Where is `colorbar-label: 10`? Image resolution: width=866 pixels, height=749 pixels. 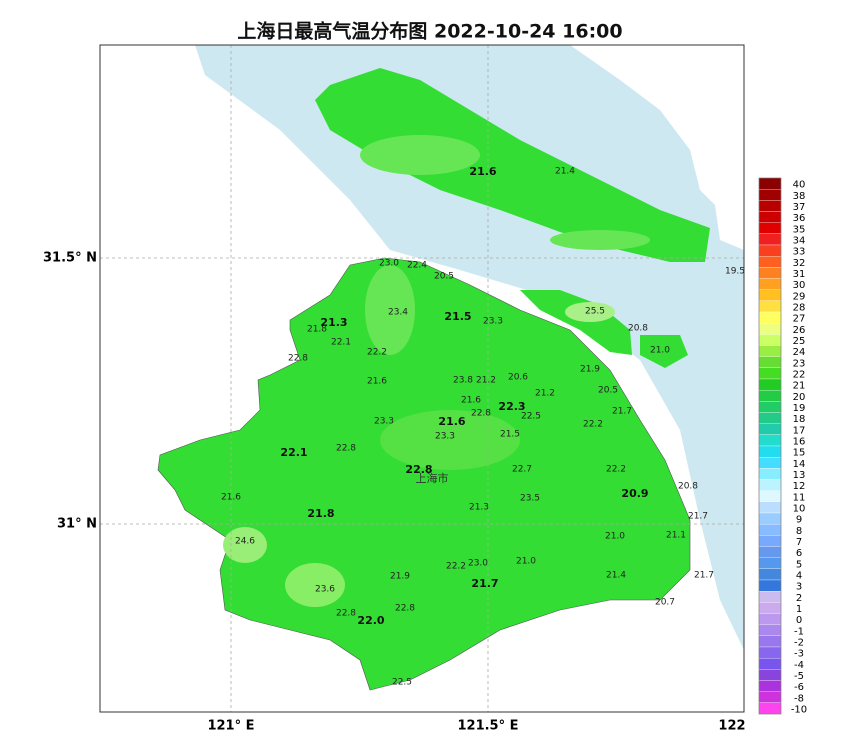 colorbar-label: 10 is located at coordinates (799, 508).